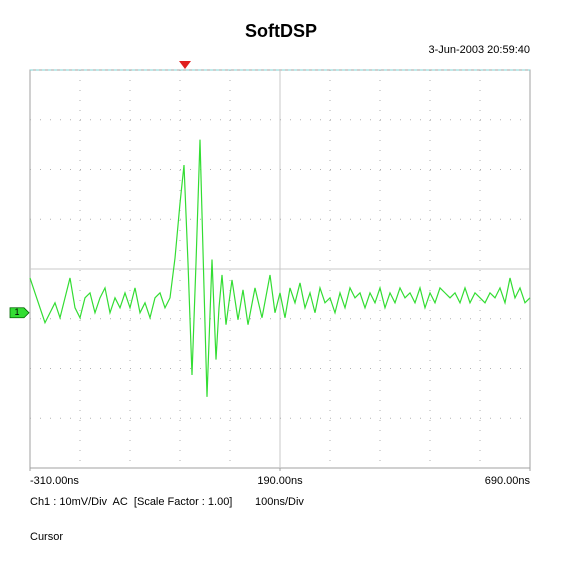 The width and height of the screenshot is (561, 566). Describe the element at coordinates (281, 31) in the screenshot. I see `chart-title: SoftDSP` at that location.